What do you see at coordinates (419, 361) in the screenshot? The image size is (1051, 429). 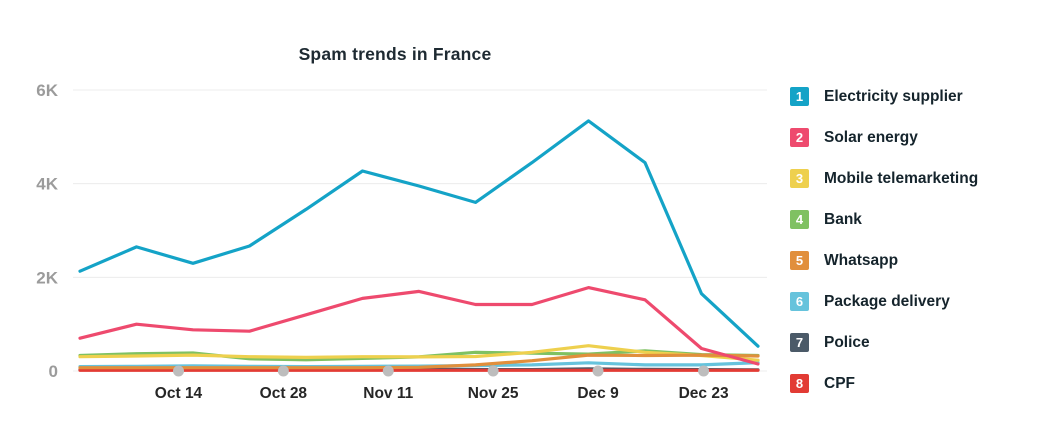 I see `series-line-whatsapp` at bounding box center [419, 361].